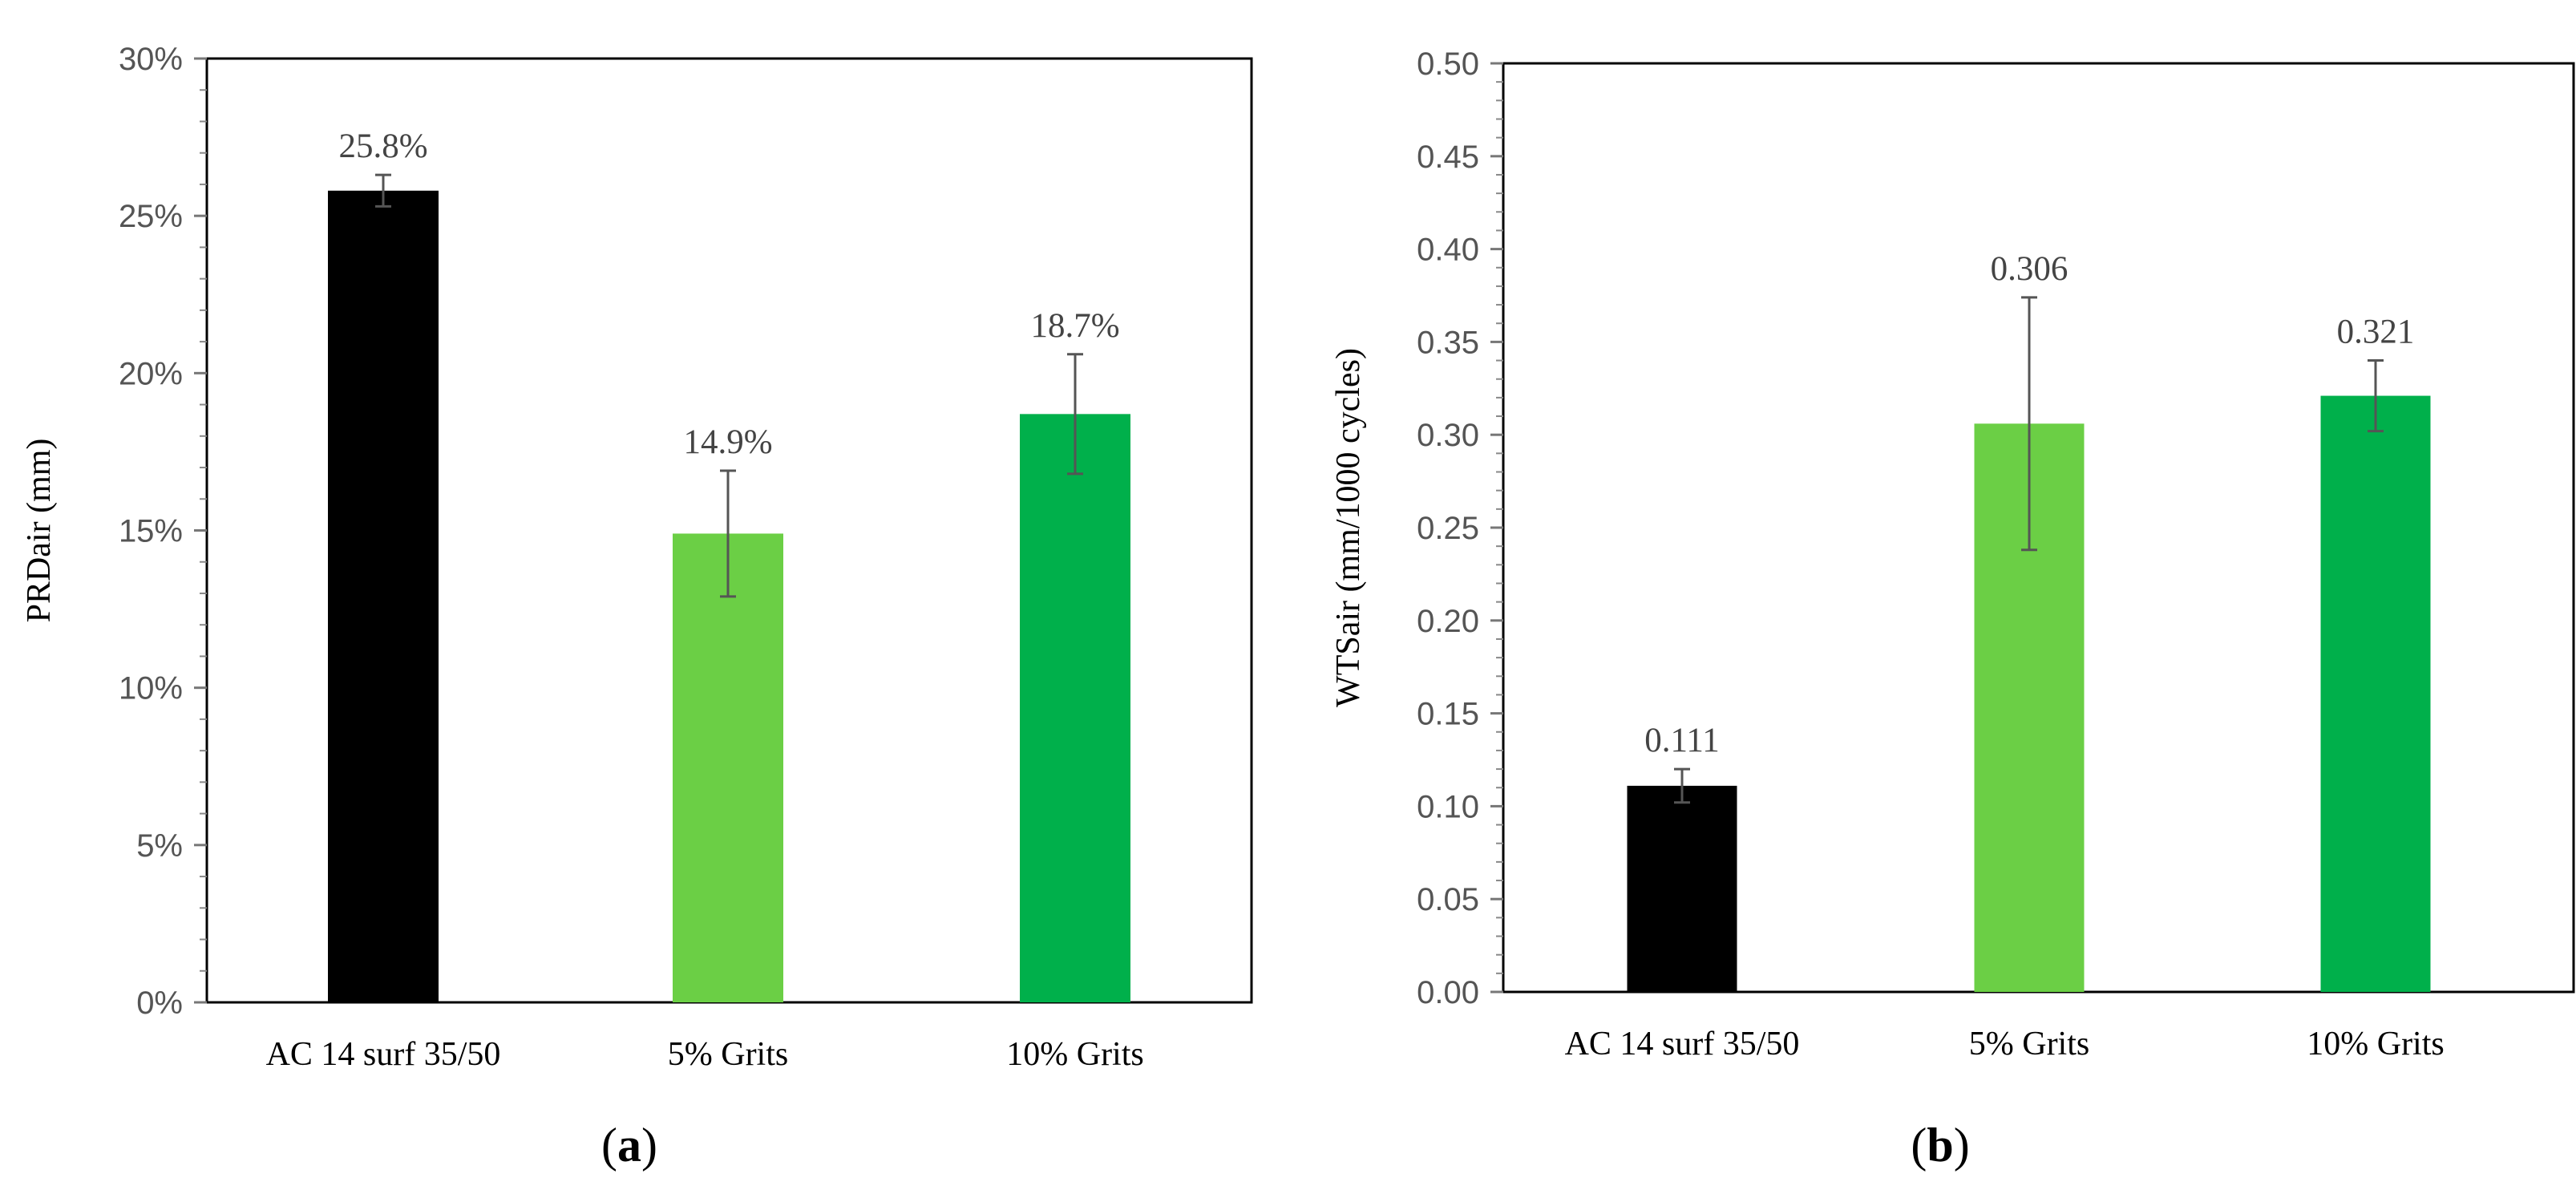 Image resolution: width=2576 pixels, height=1194 pixels. Describe the element at coordinates (151, 59) in the screenshot. I see `y-tick-label: 30%` at that location.